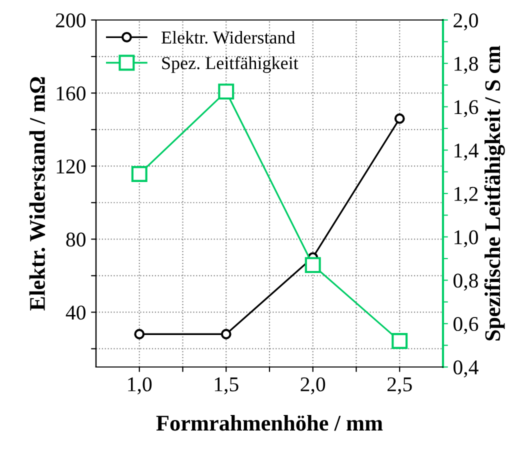 The width and height of the screenshot is (521, 450). Describe the element at coordinates (269, 423) in the screenshot. I see `x-axis-title: Formrahmenhöhe / mm` at that location.